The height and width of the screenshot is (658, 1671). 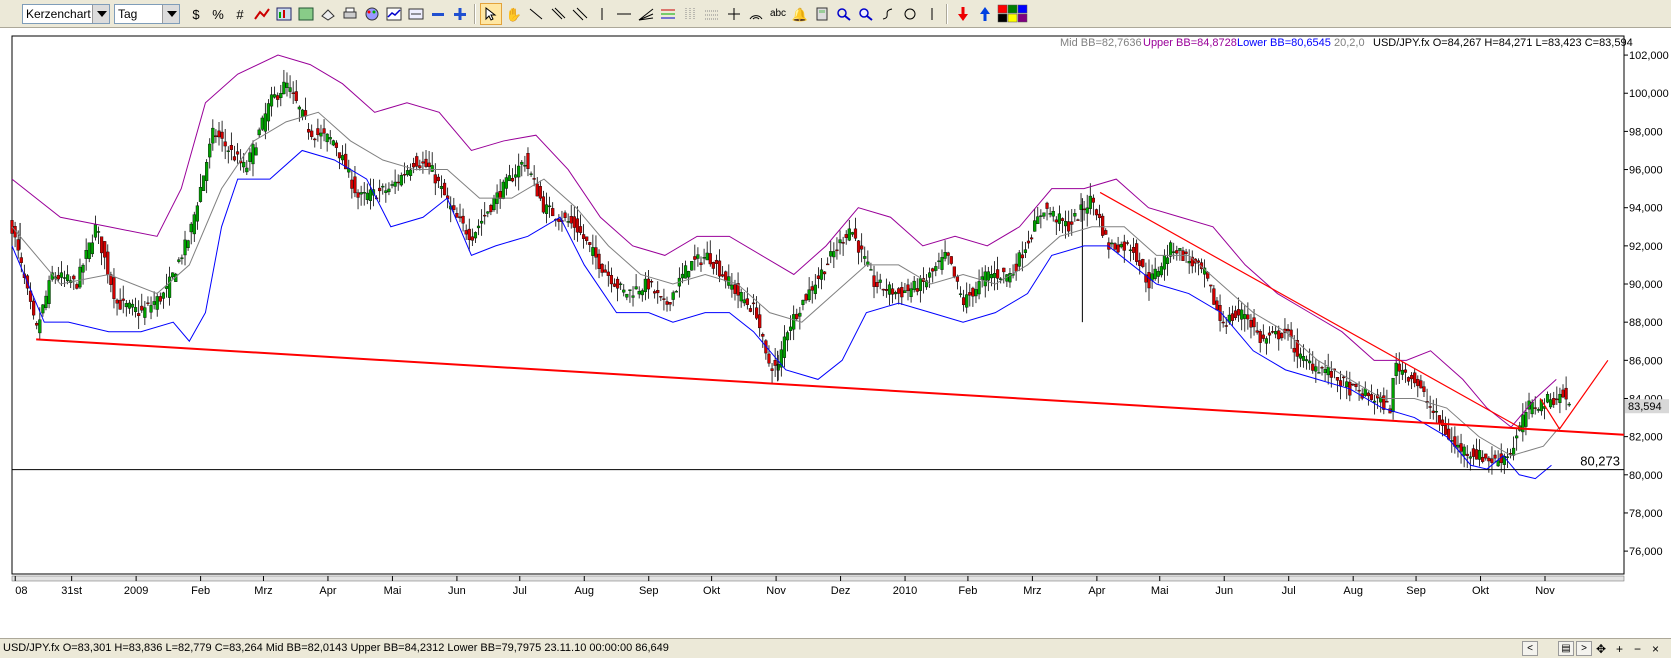 What do you see at coordinates (262, 14) in the screenshot?
I see `indicator-icon` at bounding box center [262, 14].